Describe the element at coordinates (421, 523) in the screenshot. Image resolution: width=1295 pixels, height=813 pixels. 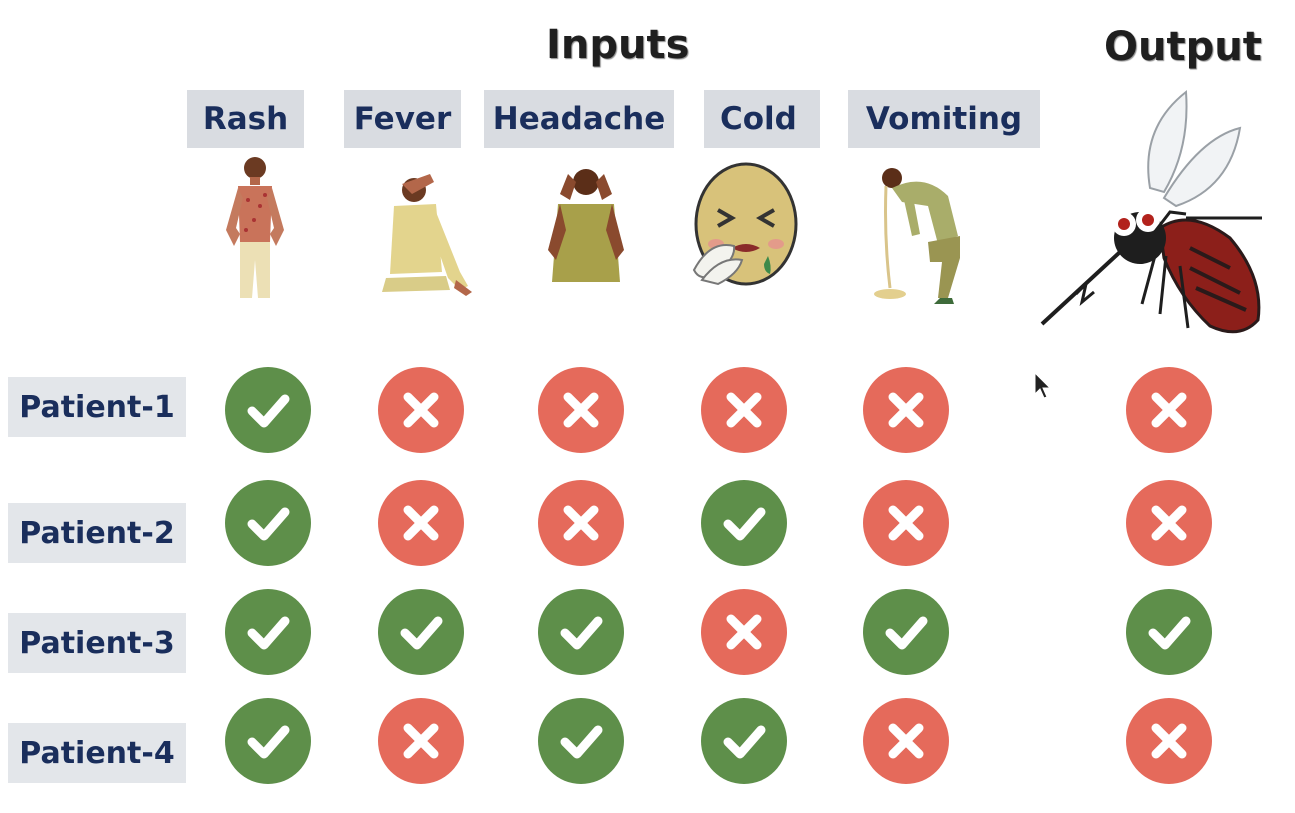
I see `cross-icon-patient-2-fever` at that location.